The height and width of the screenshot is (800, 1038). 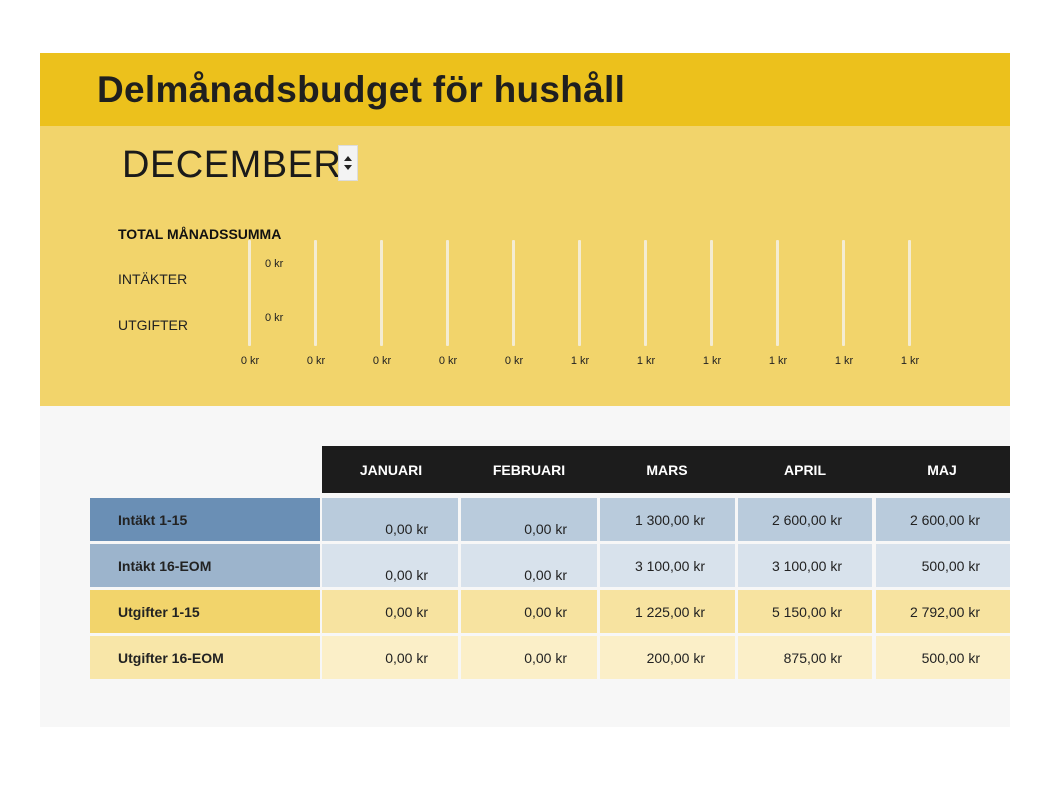 I want to click on chart-title: TOTAL MÅNADSSUMMA, so click(x=200, y=234).